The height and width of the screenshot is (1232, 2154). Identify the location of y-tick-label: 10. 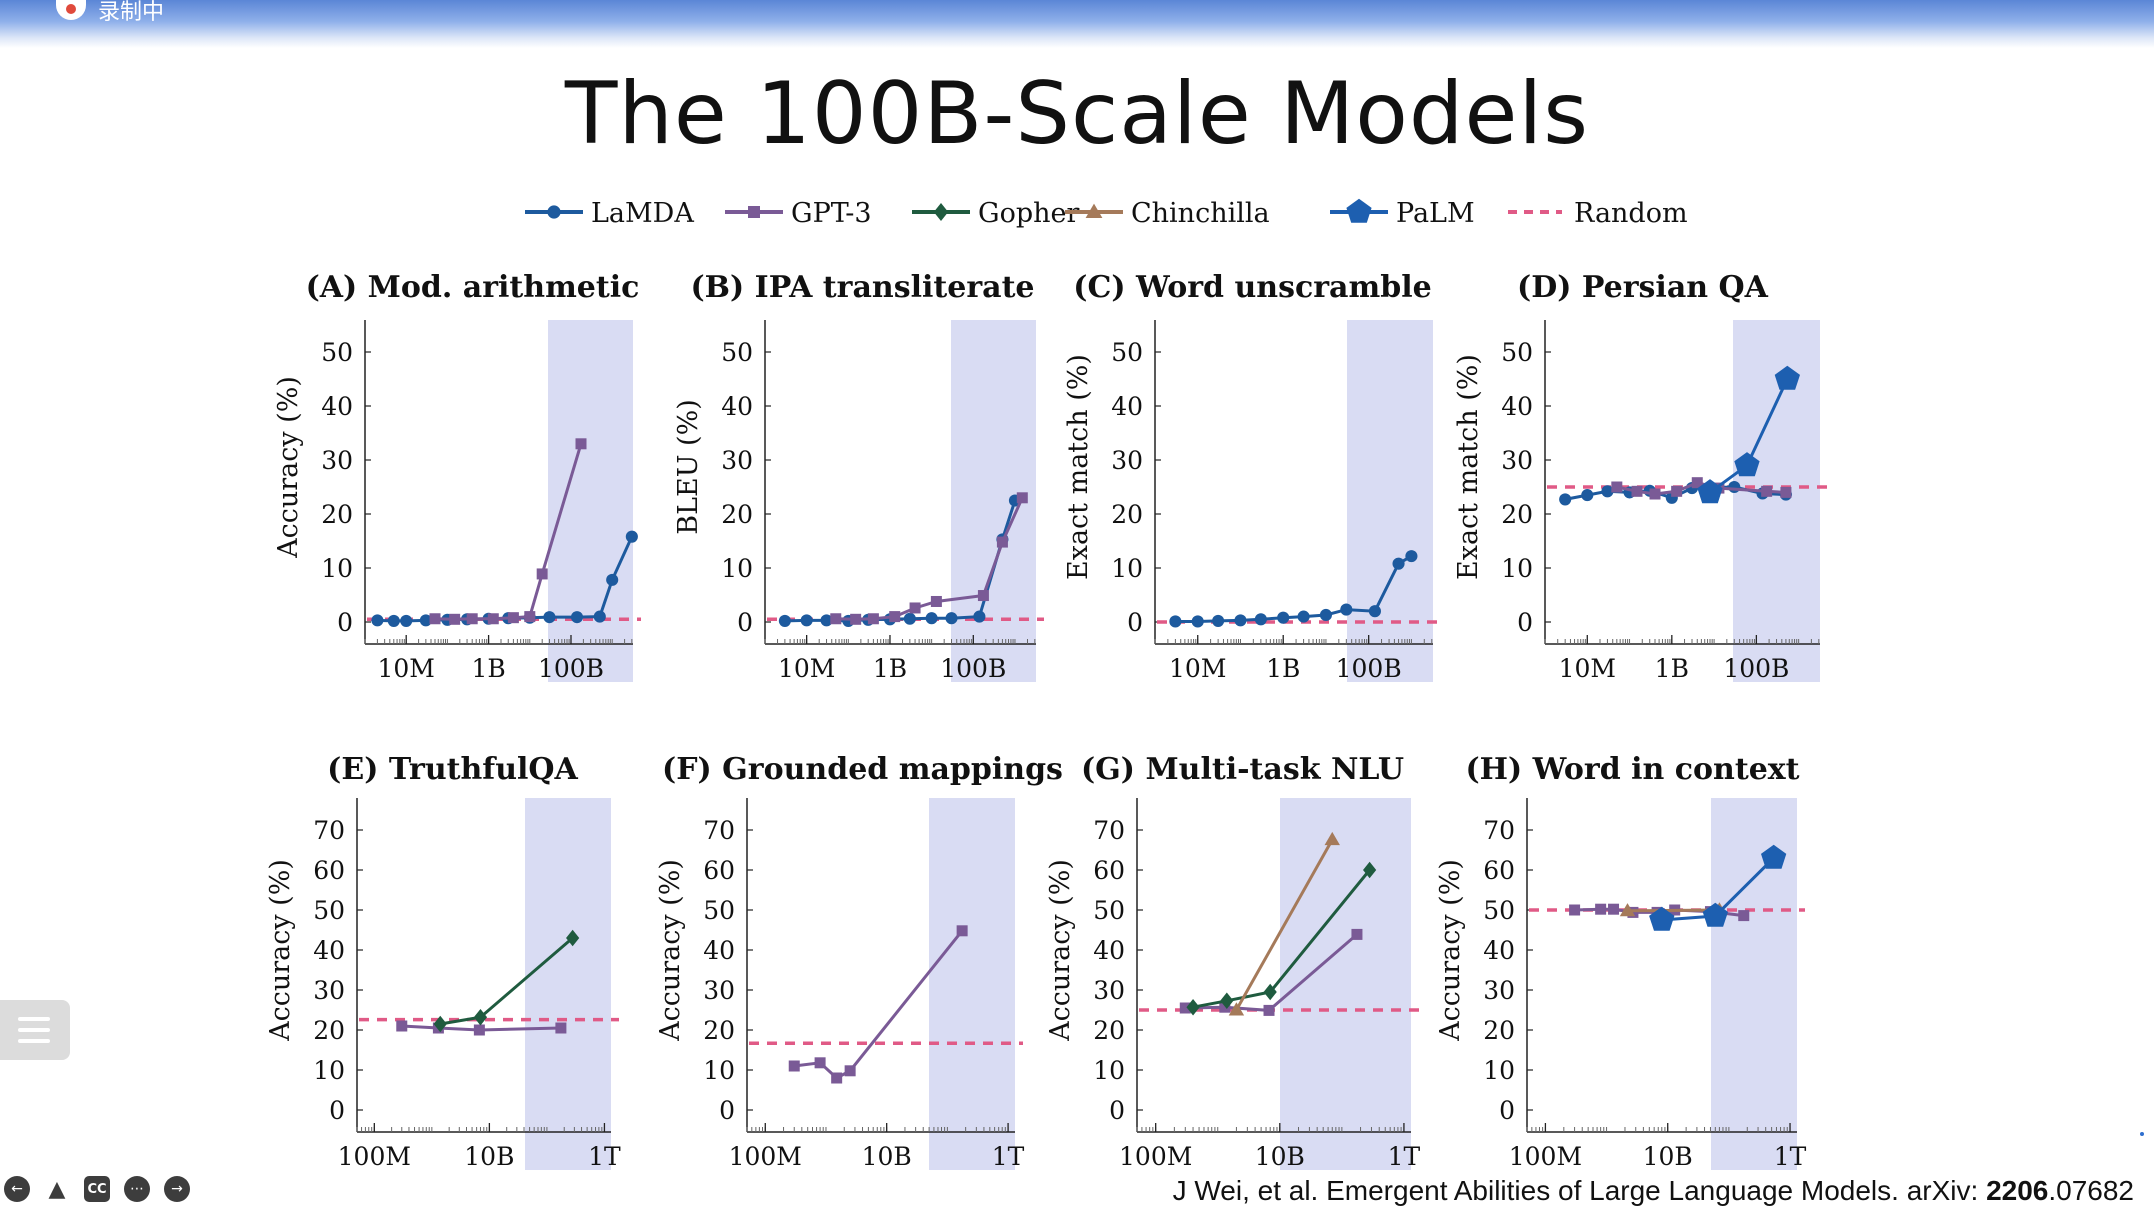
(1499, 1070).